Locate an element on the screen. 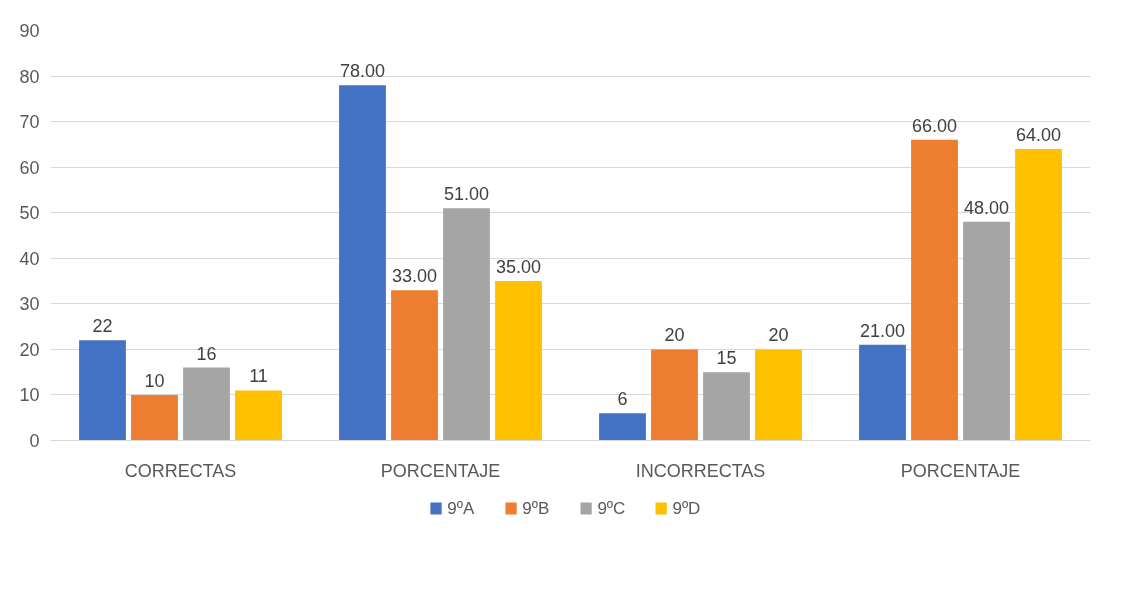 This screenshot has width=1140, height=606. y-tick-label: 20 is located at coordinates (29, 349).